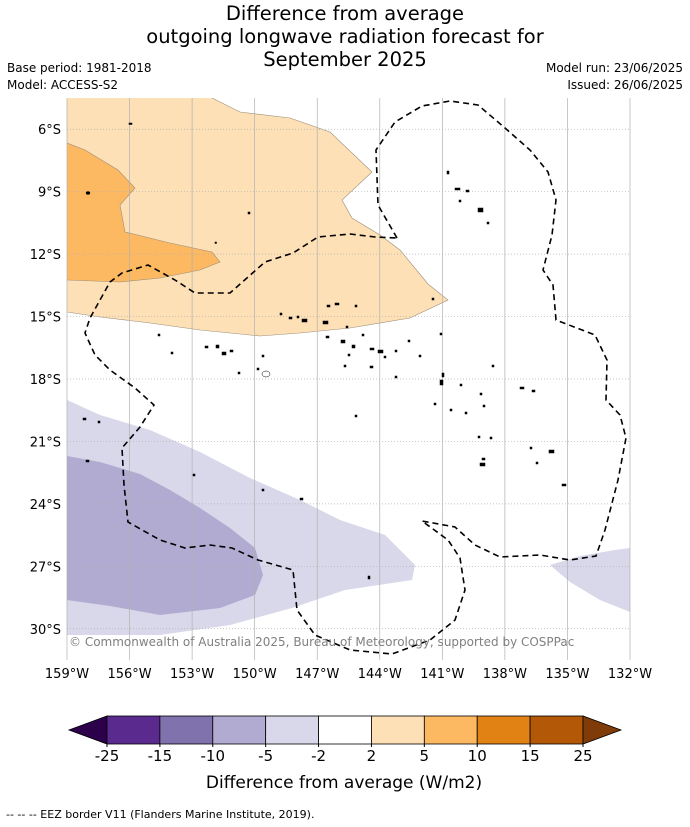 The width and height of the screenshot is (690, 827). Describe the element at coordinates (425, 756) in the screenshot. I see `colorbar-tick-label: 5` at that location.